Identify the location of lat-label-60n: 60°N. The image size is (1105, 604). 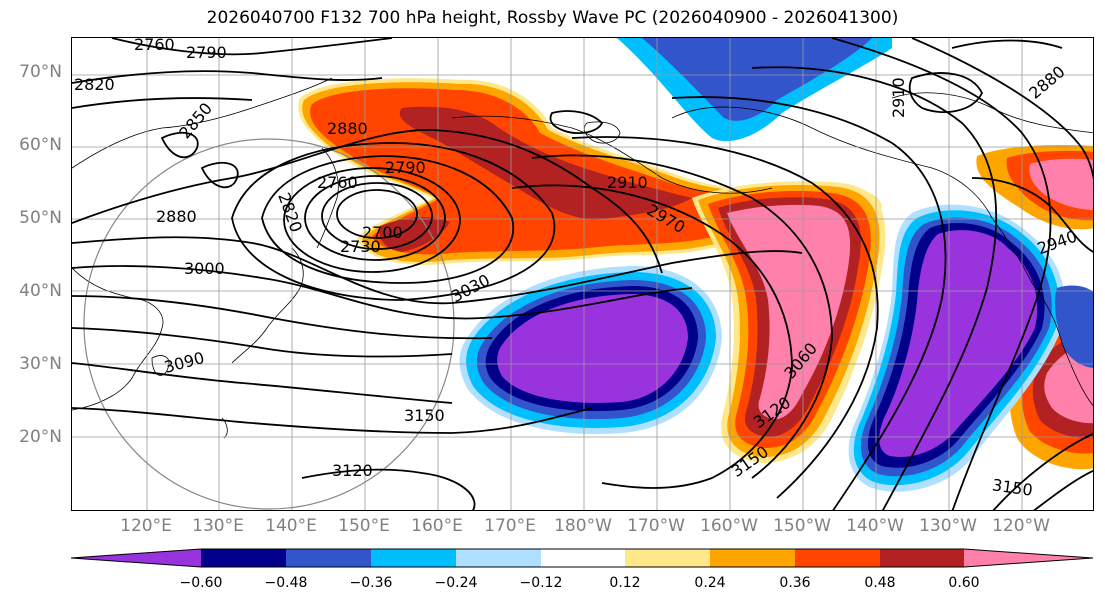
(40, 145).